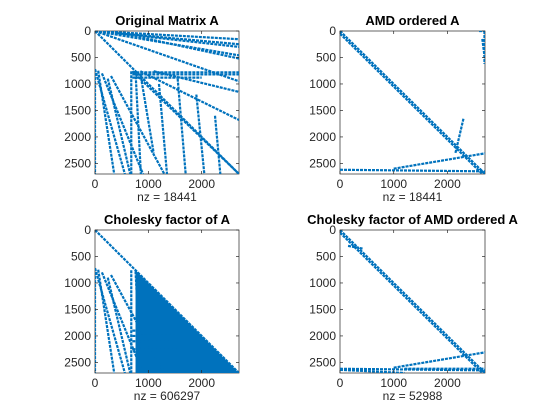  Describe the element at coordinates (412, 219) in the screenshot. I see `subplot-title: Cholesky factor of AMD ordered A` at that location.